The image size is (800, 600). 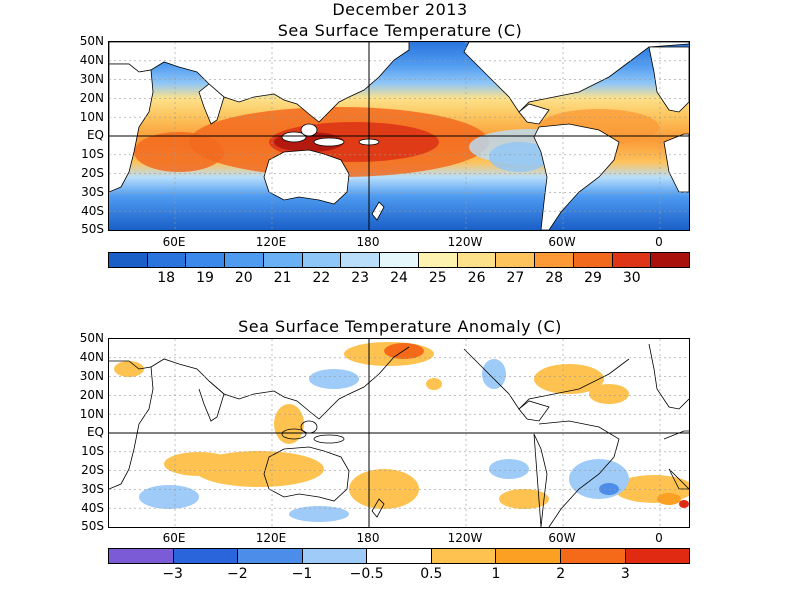 What do you see at coordinates (91, 338) in the screenshot?
I see `anom-lat-label: 50N` at bounding box center [91, 338].